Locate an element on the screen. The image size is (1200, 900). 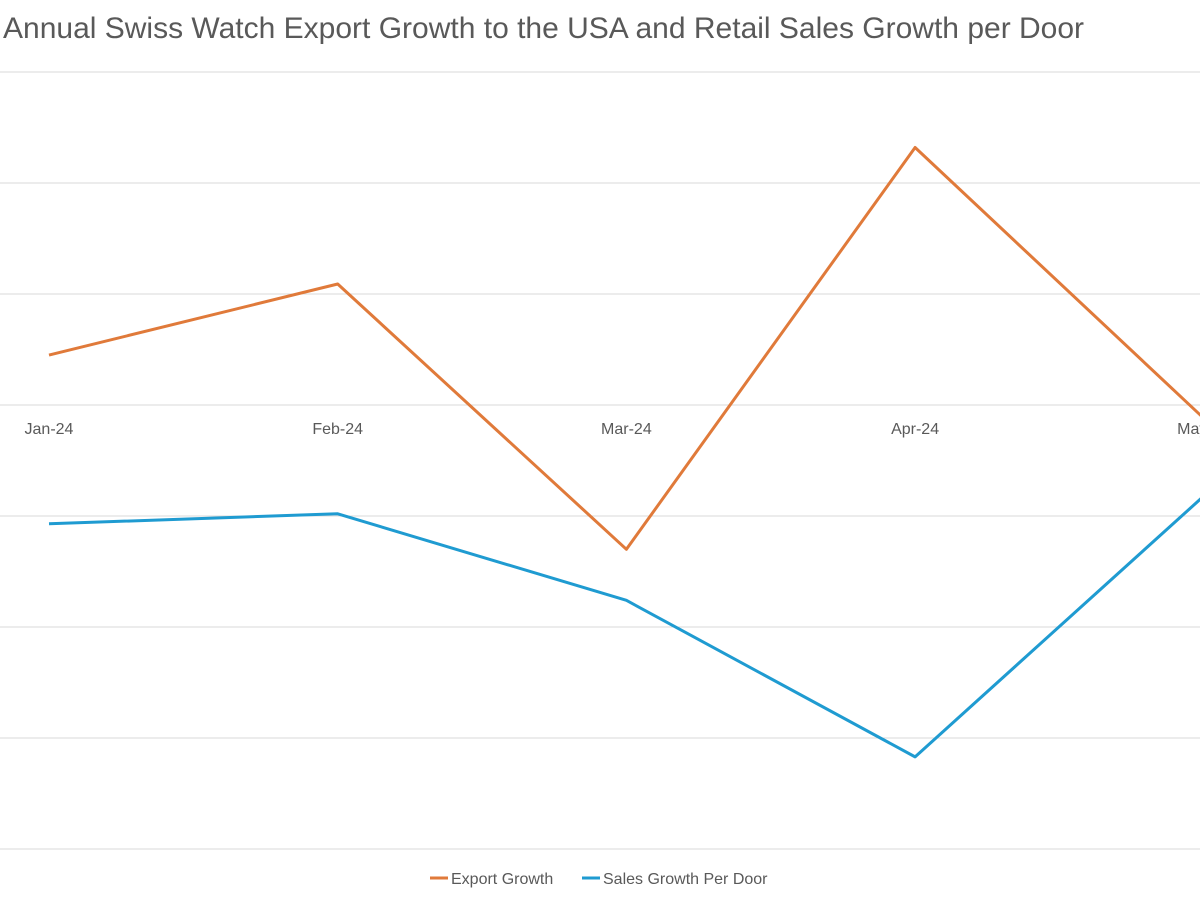
x-tick-label: Jan-24 is located at coordinates (49, 429).